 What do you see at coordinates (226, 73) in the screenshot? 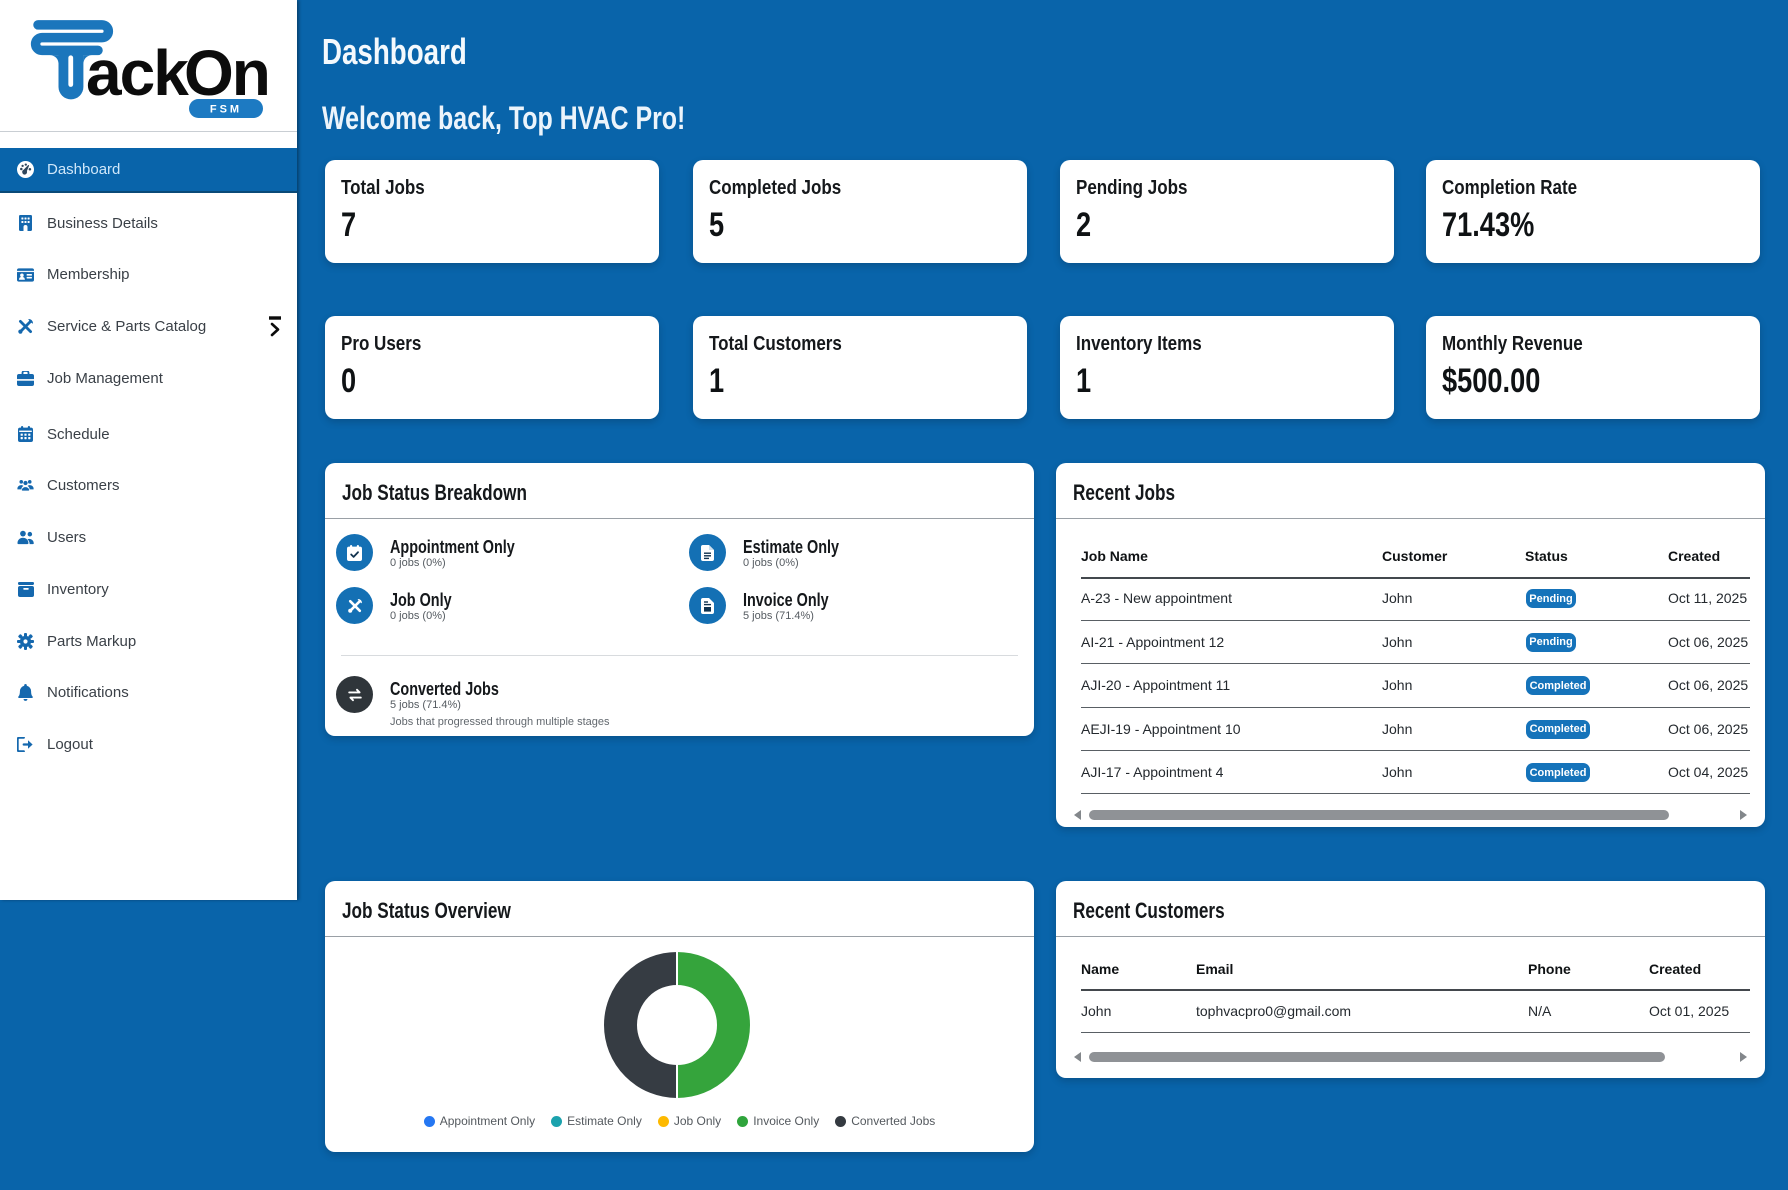
I see `svg-text: On` at bounding box center [226, 73].